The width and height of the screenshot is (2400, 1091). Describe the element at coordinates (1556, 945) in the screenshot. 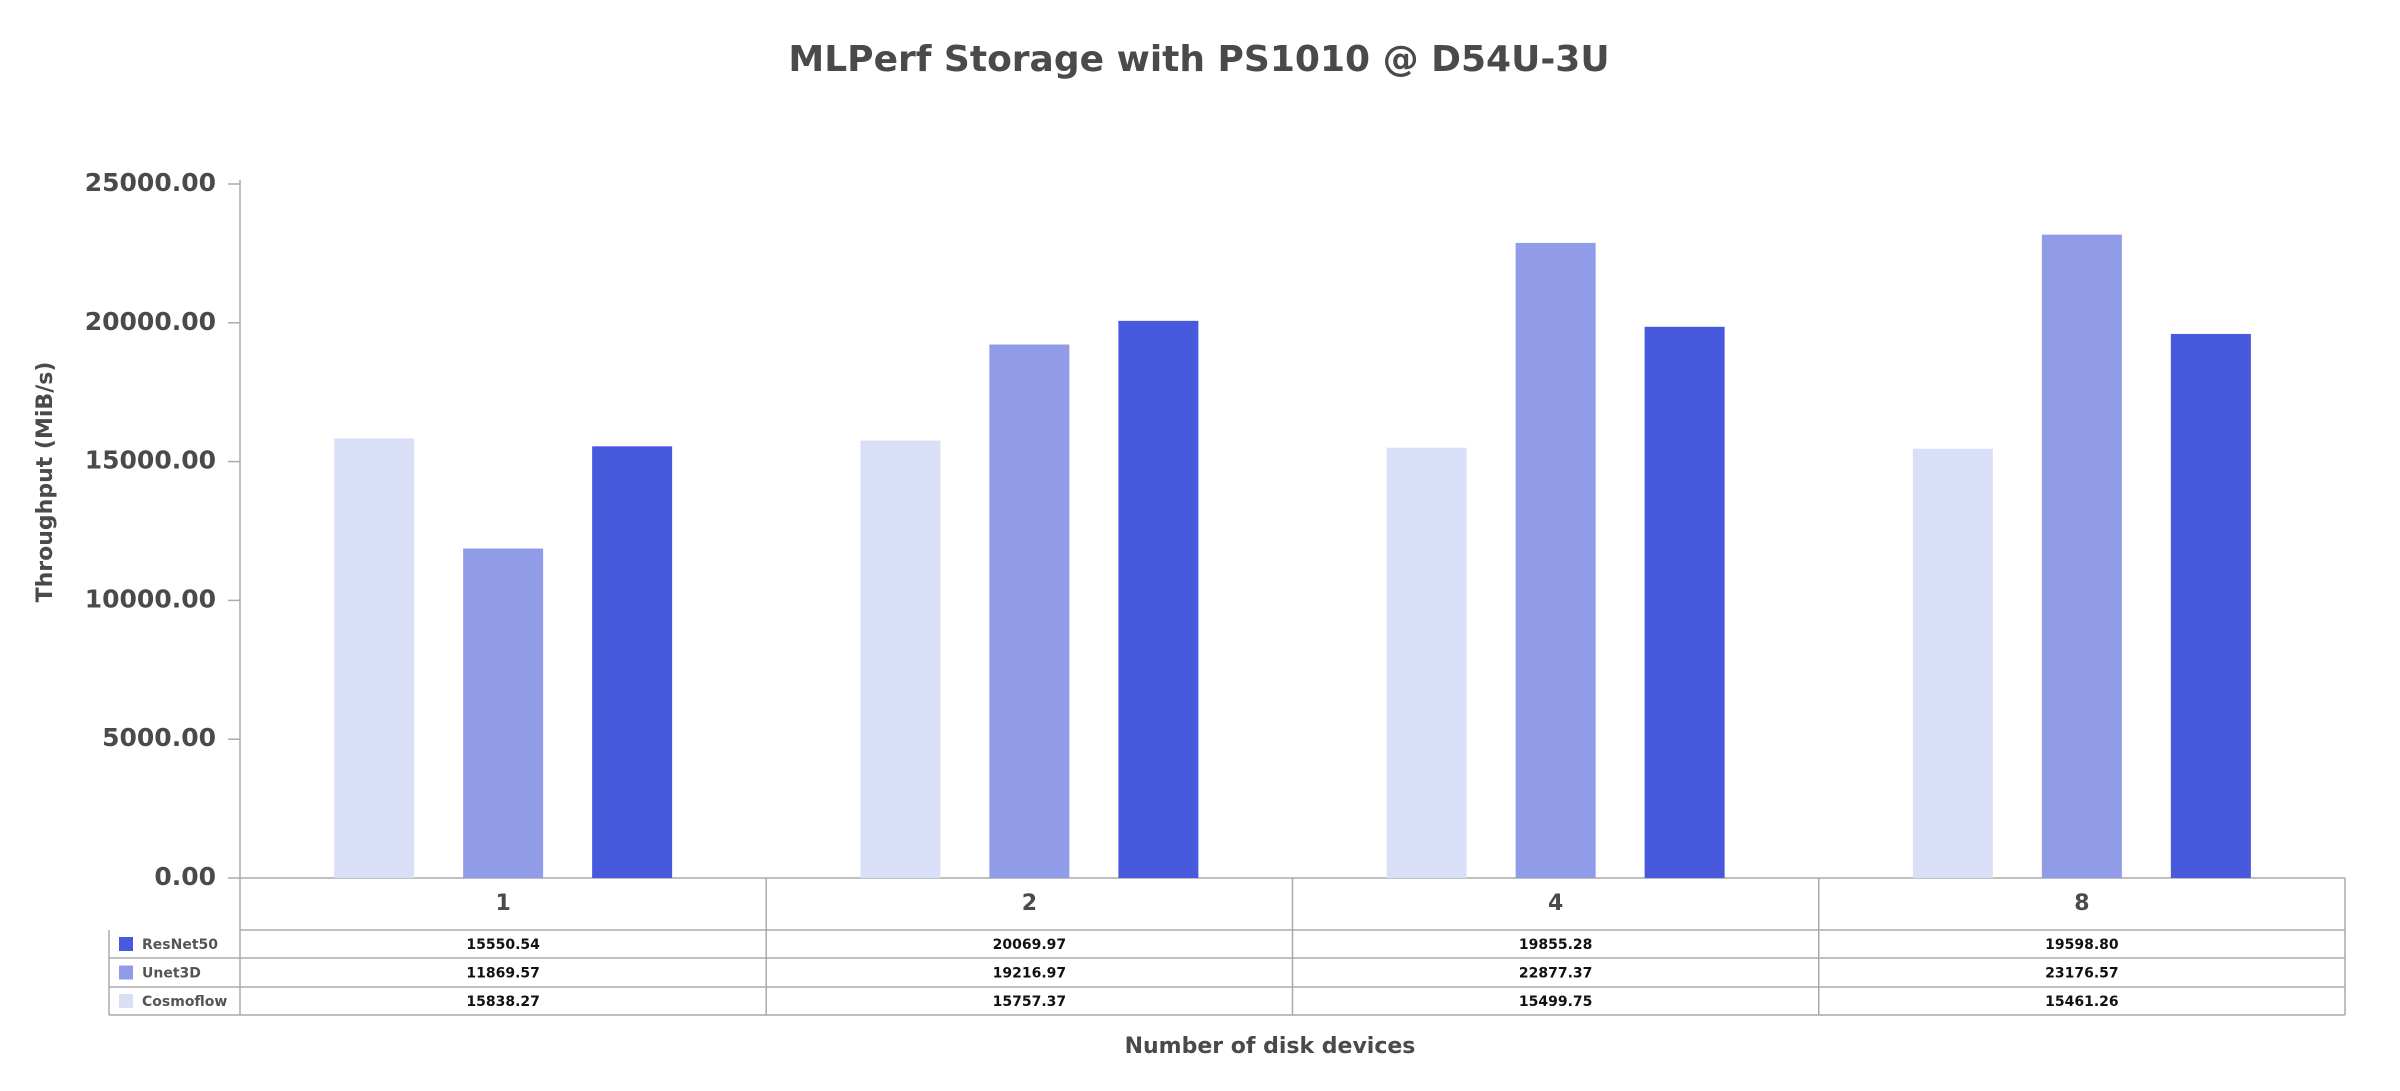

I see `table-cell: 19855.28` at that location.